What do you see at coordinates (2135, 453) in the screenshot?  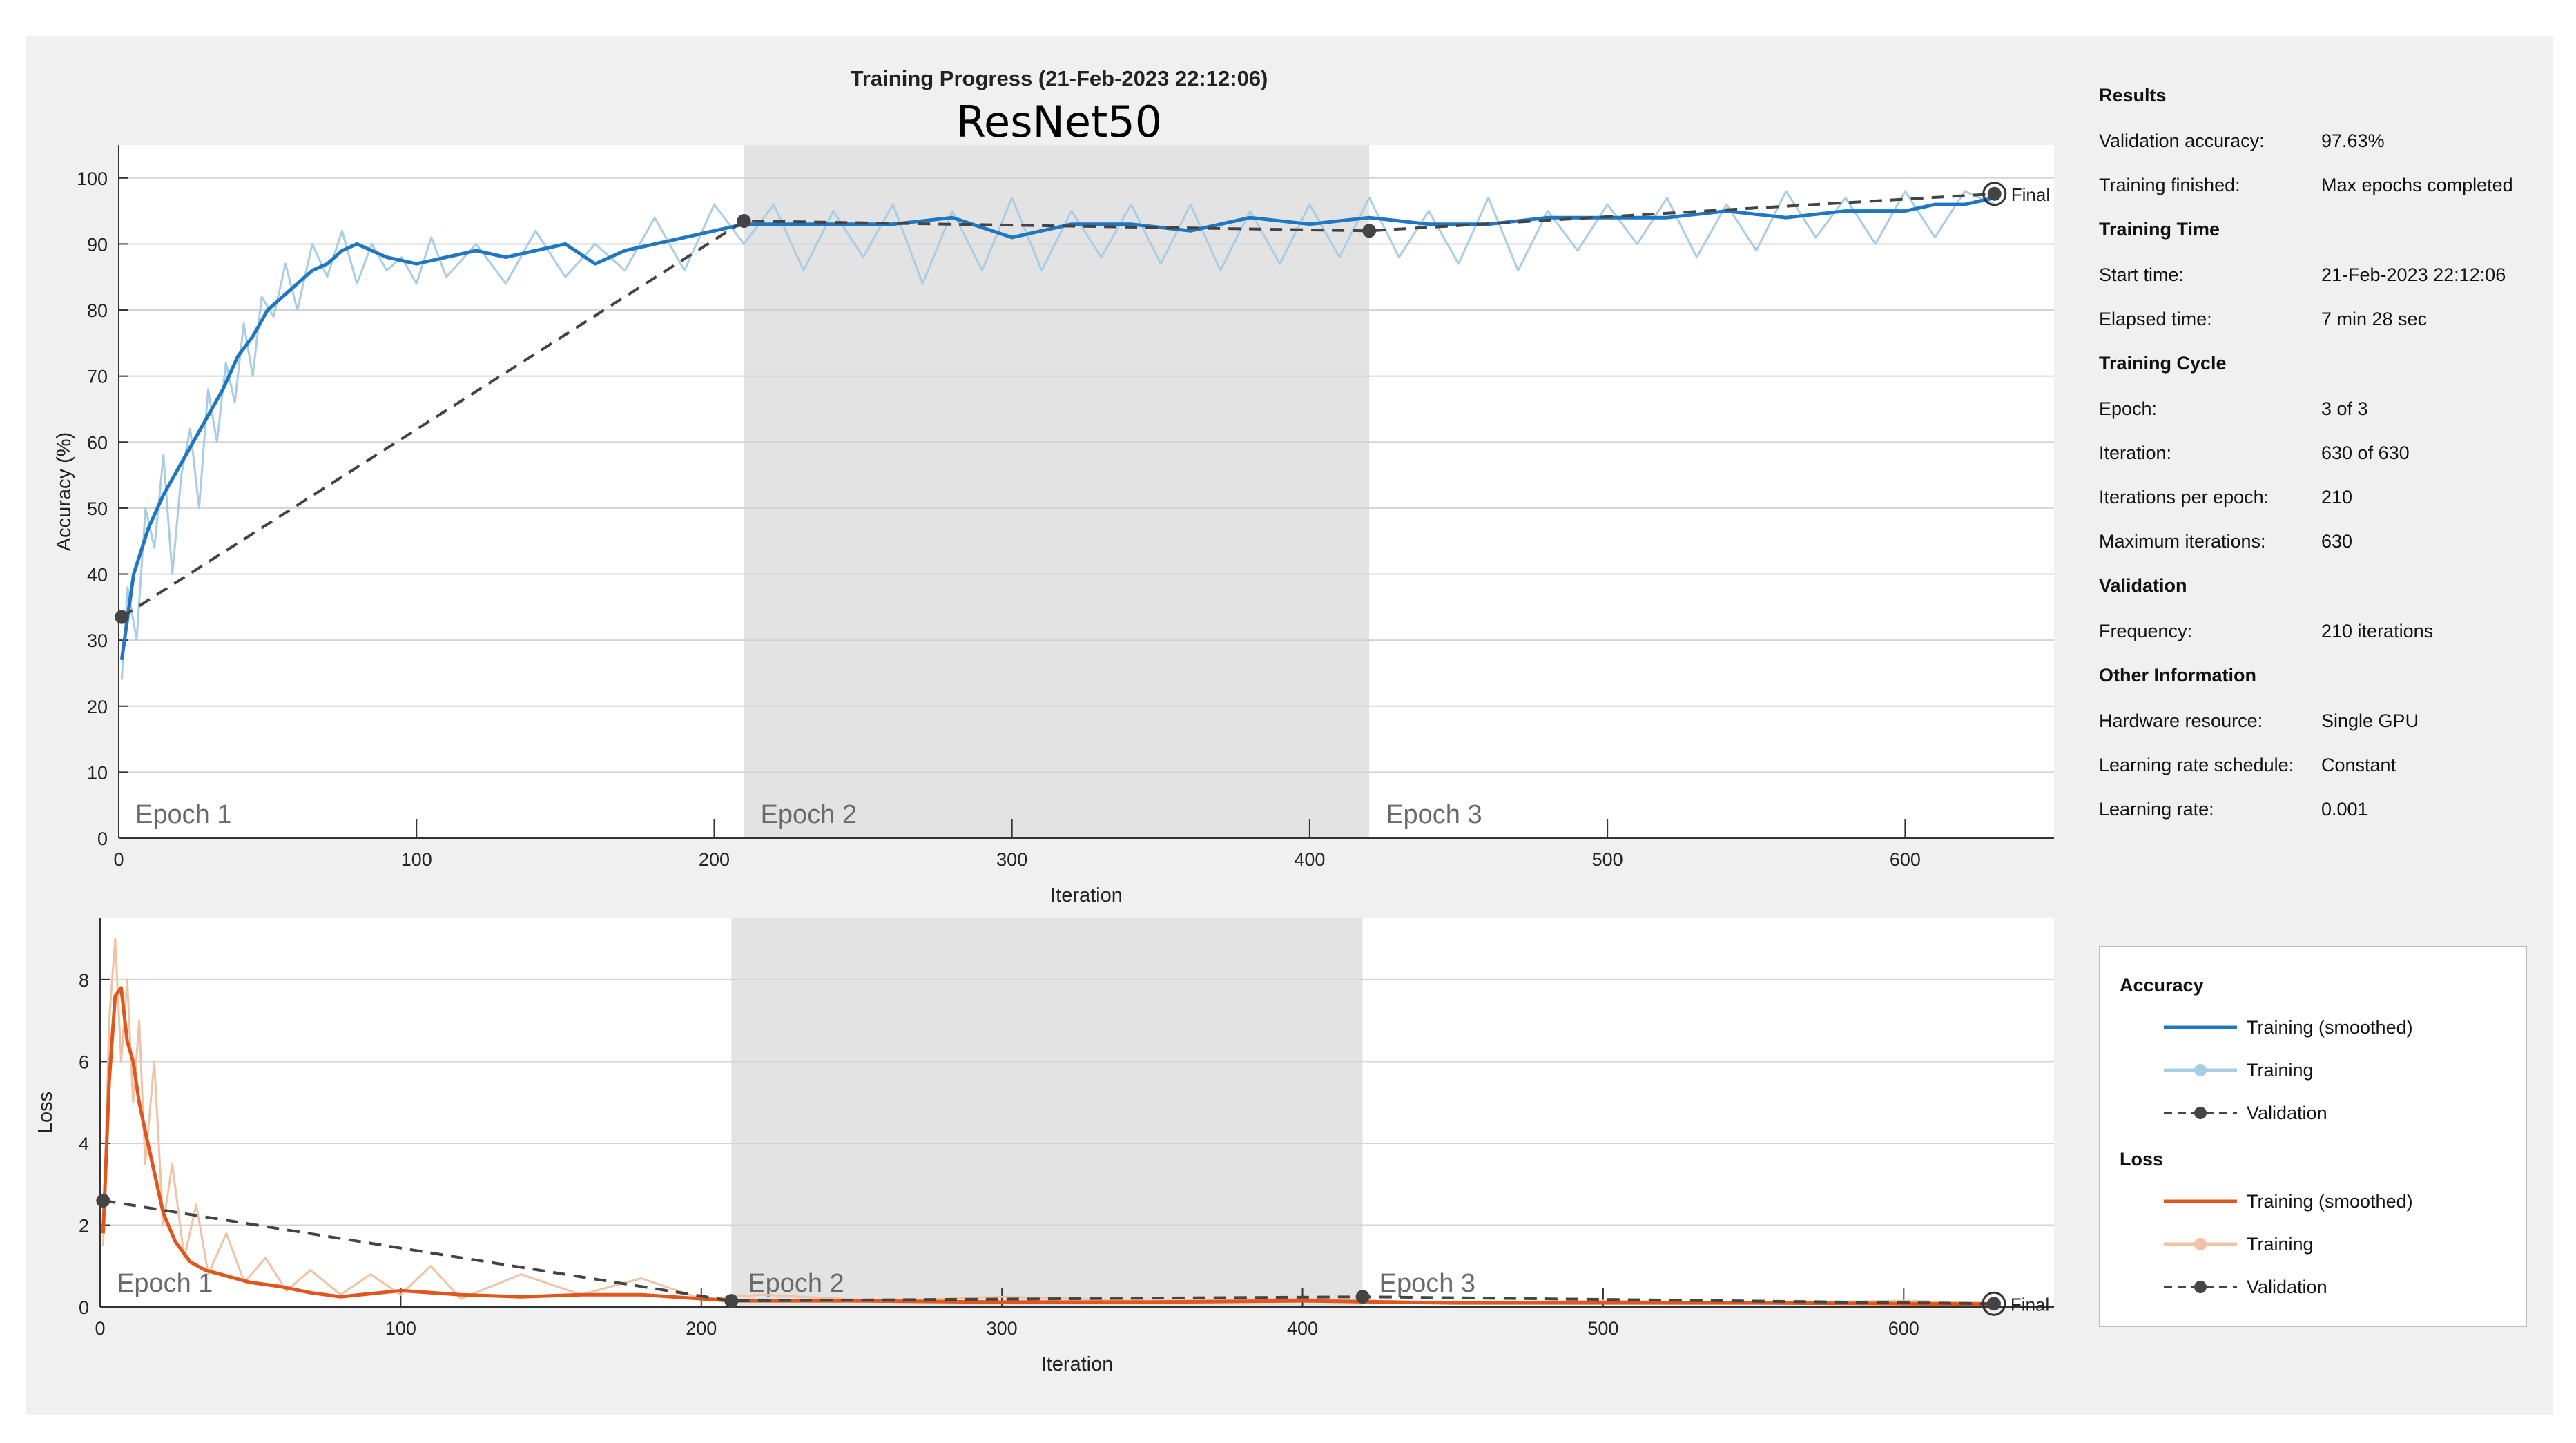 I see `info-label: Iteration:` at bounding box center [2135, 453].